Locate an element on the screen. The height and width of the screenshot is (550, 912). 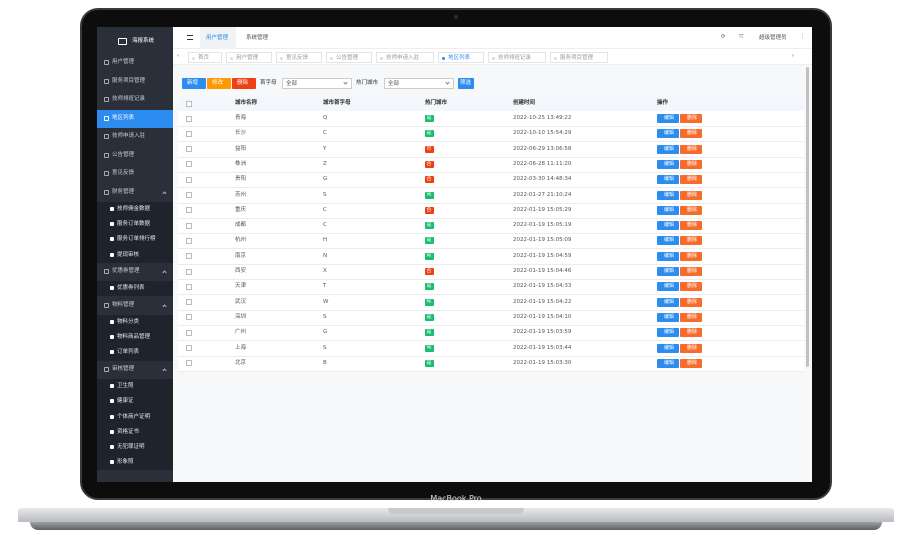
search-button: 筛选 is located at coordinates (466, 83).